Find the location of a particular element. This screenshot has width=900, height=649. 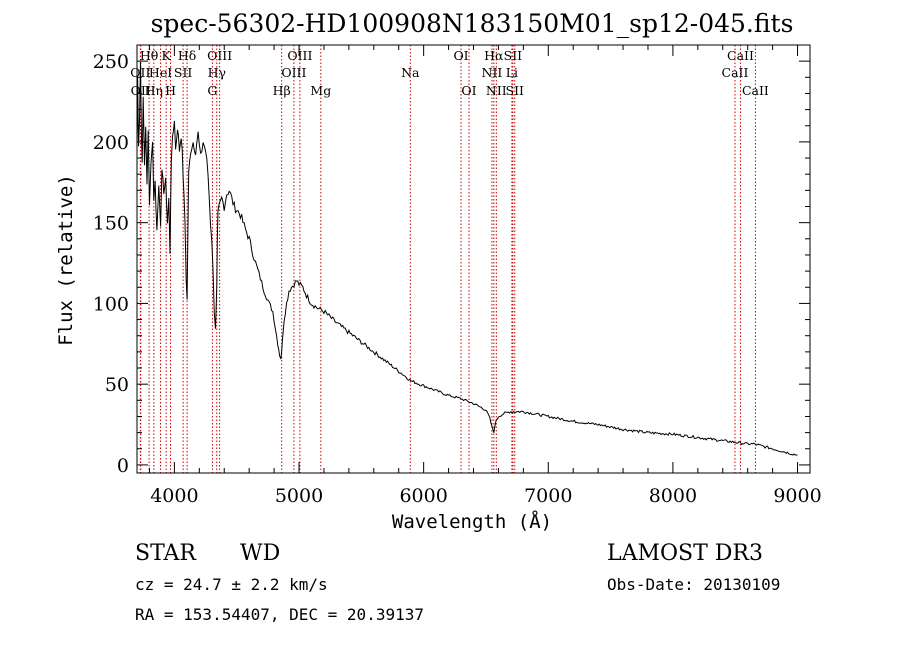

y-axis-label: Flux (relative) is located at coordinates (66, 260).